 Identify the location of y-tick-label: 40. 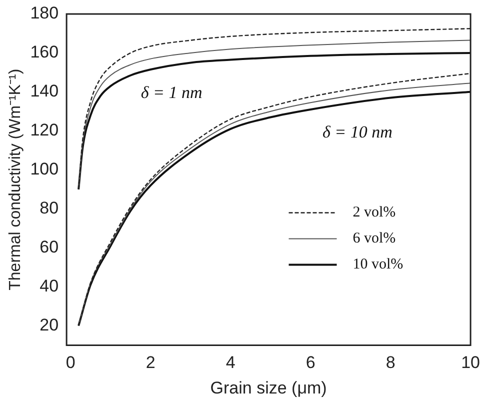
(49, 286).